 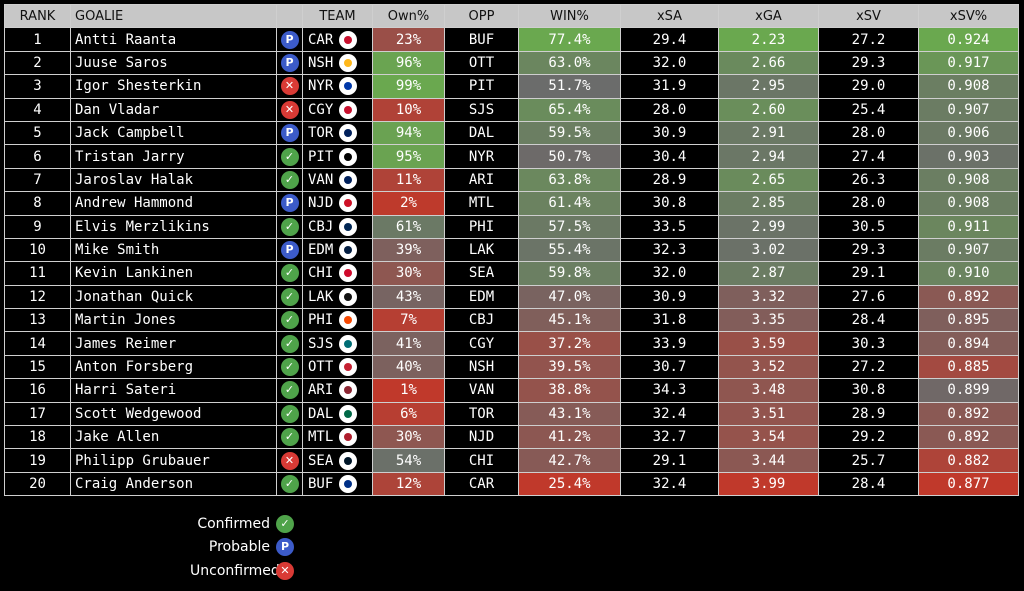 What do you see at coordinates (321, 413) in the screenshot?
I see `team-abbr: DAL` at bounding box center [321, 413].